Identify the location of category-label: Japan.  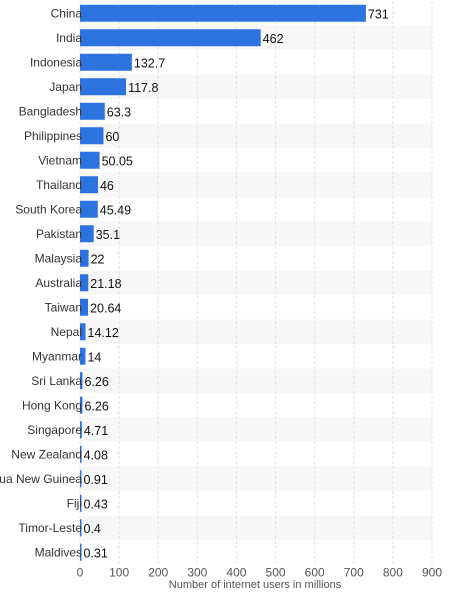
(65, 87).